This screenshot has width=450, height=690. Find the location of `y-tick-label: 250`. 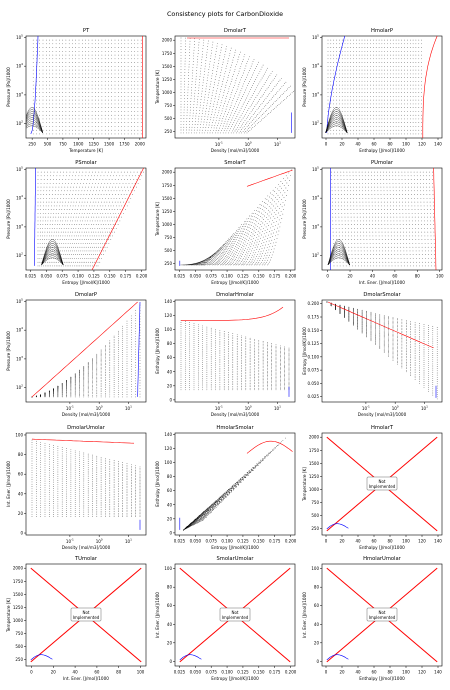

y-tick-label: 250 is located at coordinates (168, 263).